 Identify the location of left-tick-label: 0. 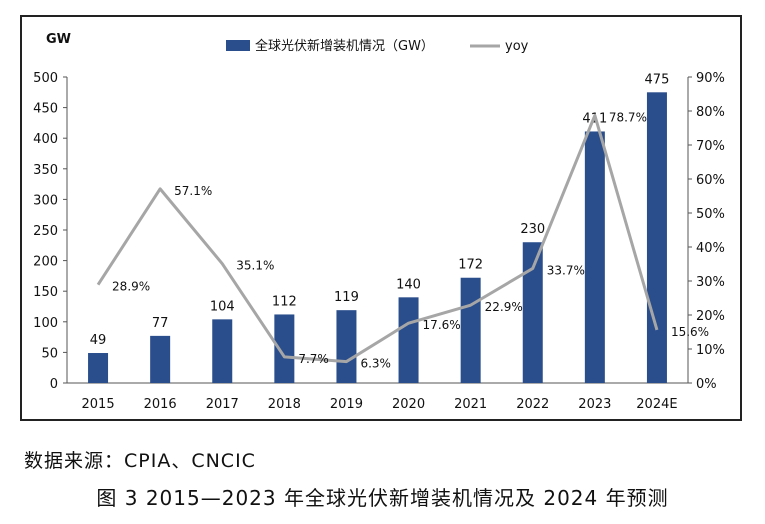
(54, 384).